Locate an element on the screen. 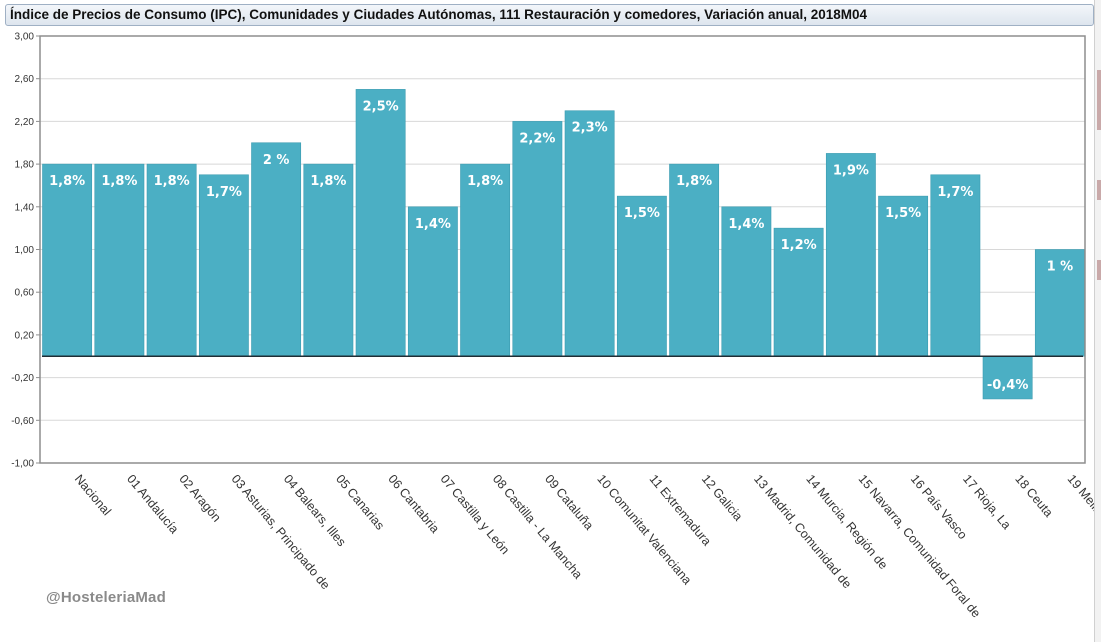  x-tick-label: 08 Castilla - La Mancha is located at coordinates (537, 527).